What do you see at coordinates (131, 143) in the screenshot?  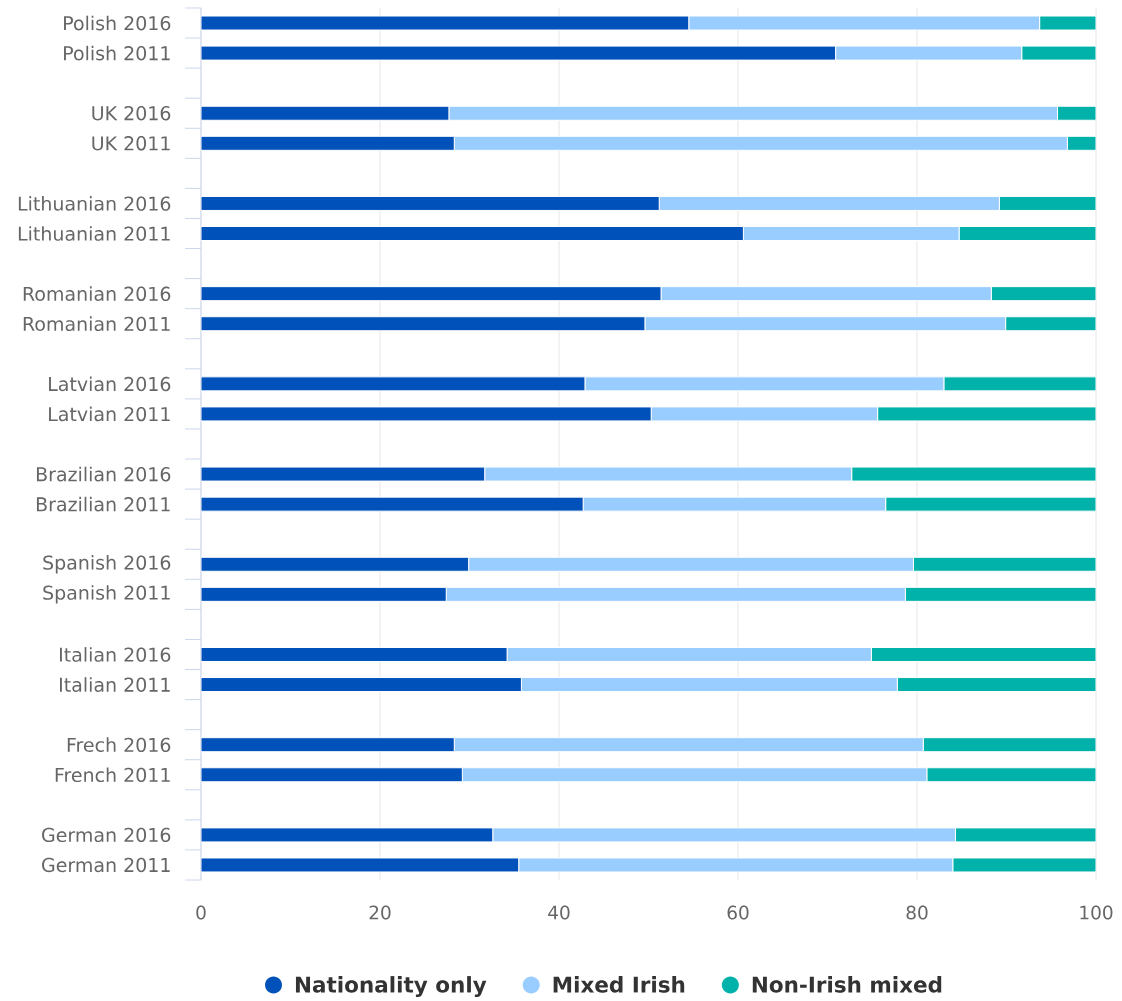 I see `y-tick-label: UK 2011` at bounding box center [131, 143].